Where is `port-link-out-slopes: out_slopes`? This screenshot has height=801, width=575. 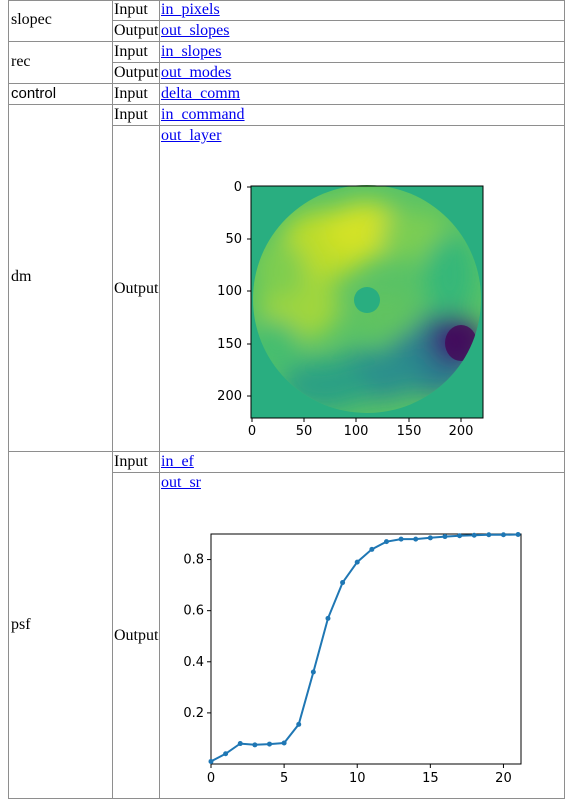 port-link-out-slopes: out_slopes is located at coordinates (195, 30).